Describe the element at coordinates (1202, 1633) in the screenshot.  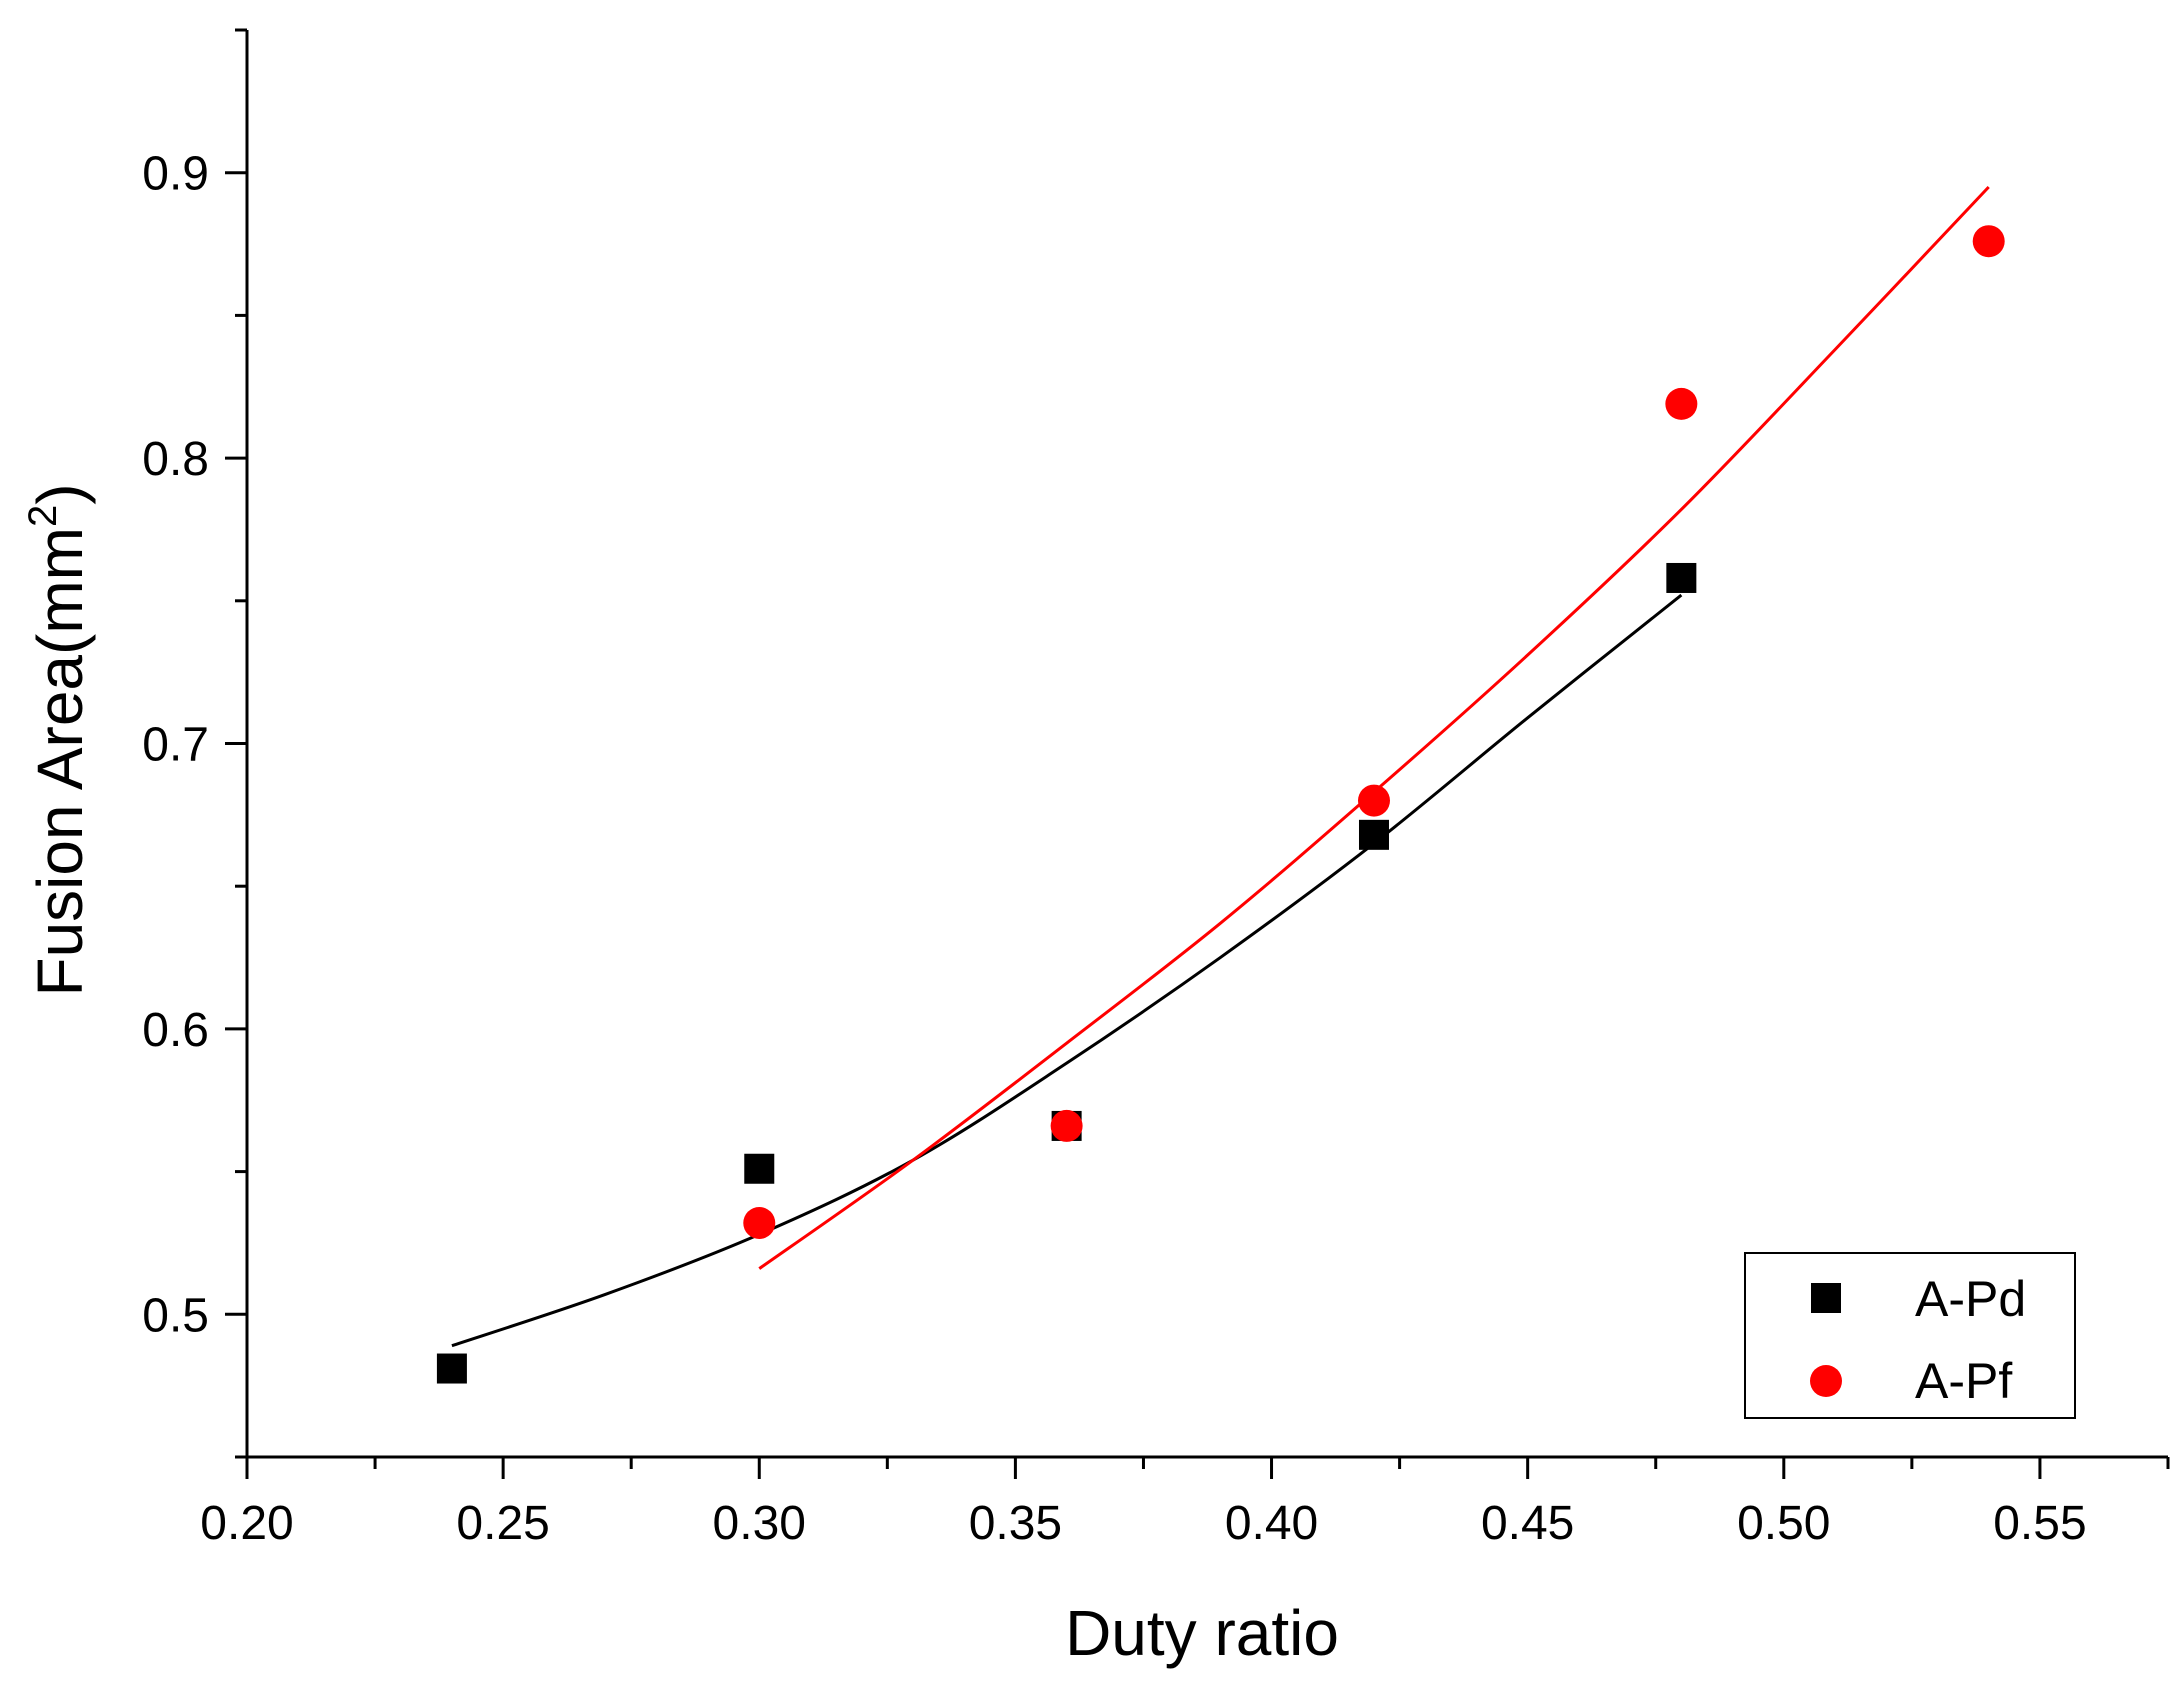
I see `x-axis-title: Duty ratio` at that location.